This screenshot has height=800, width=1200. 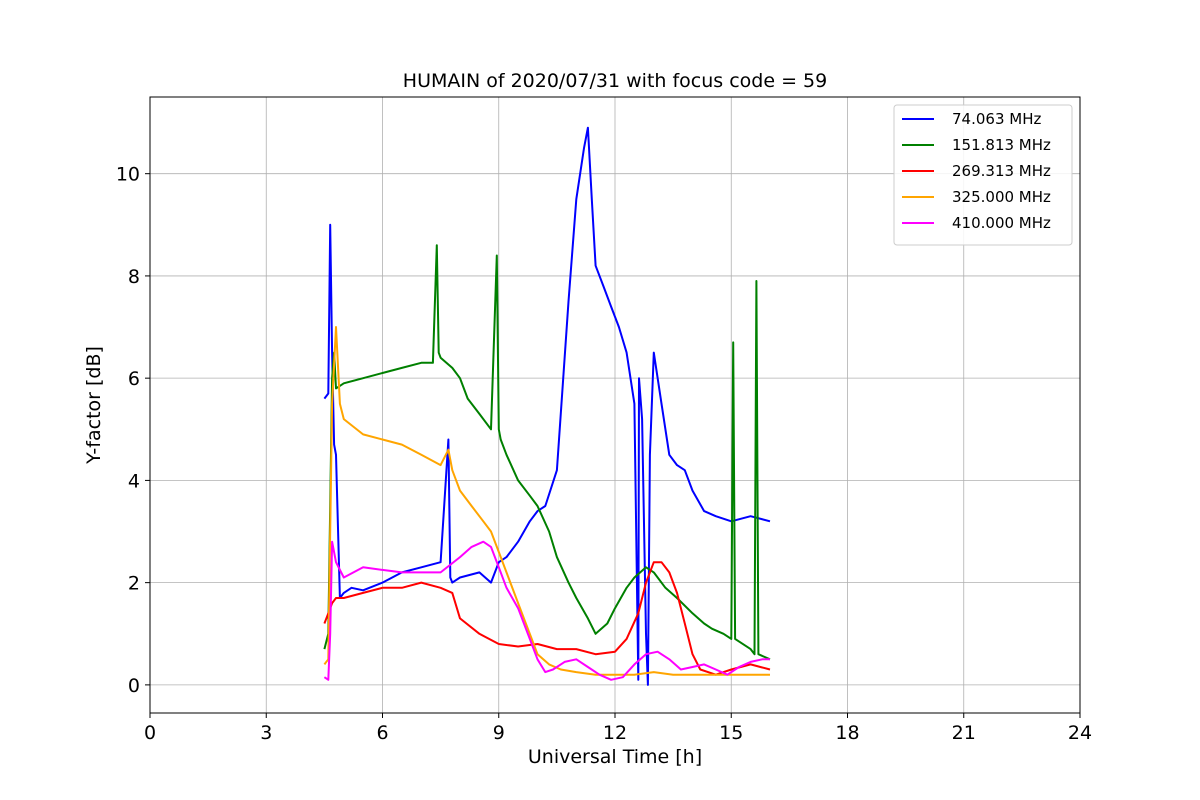 I want to click on legend-label: 74.063 MHz, so click(x=996, y=119).